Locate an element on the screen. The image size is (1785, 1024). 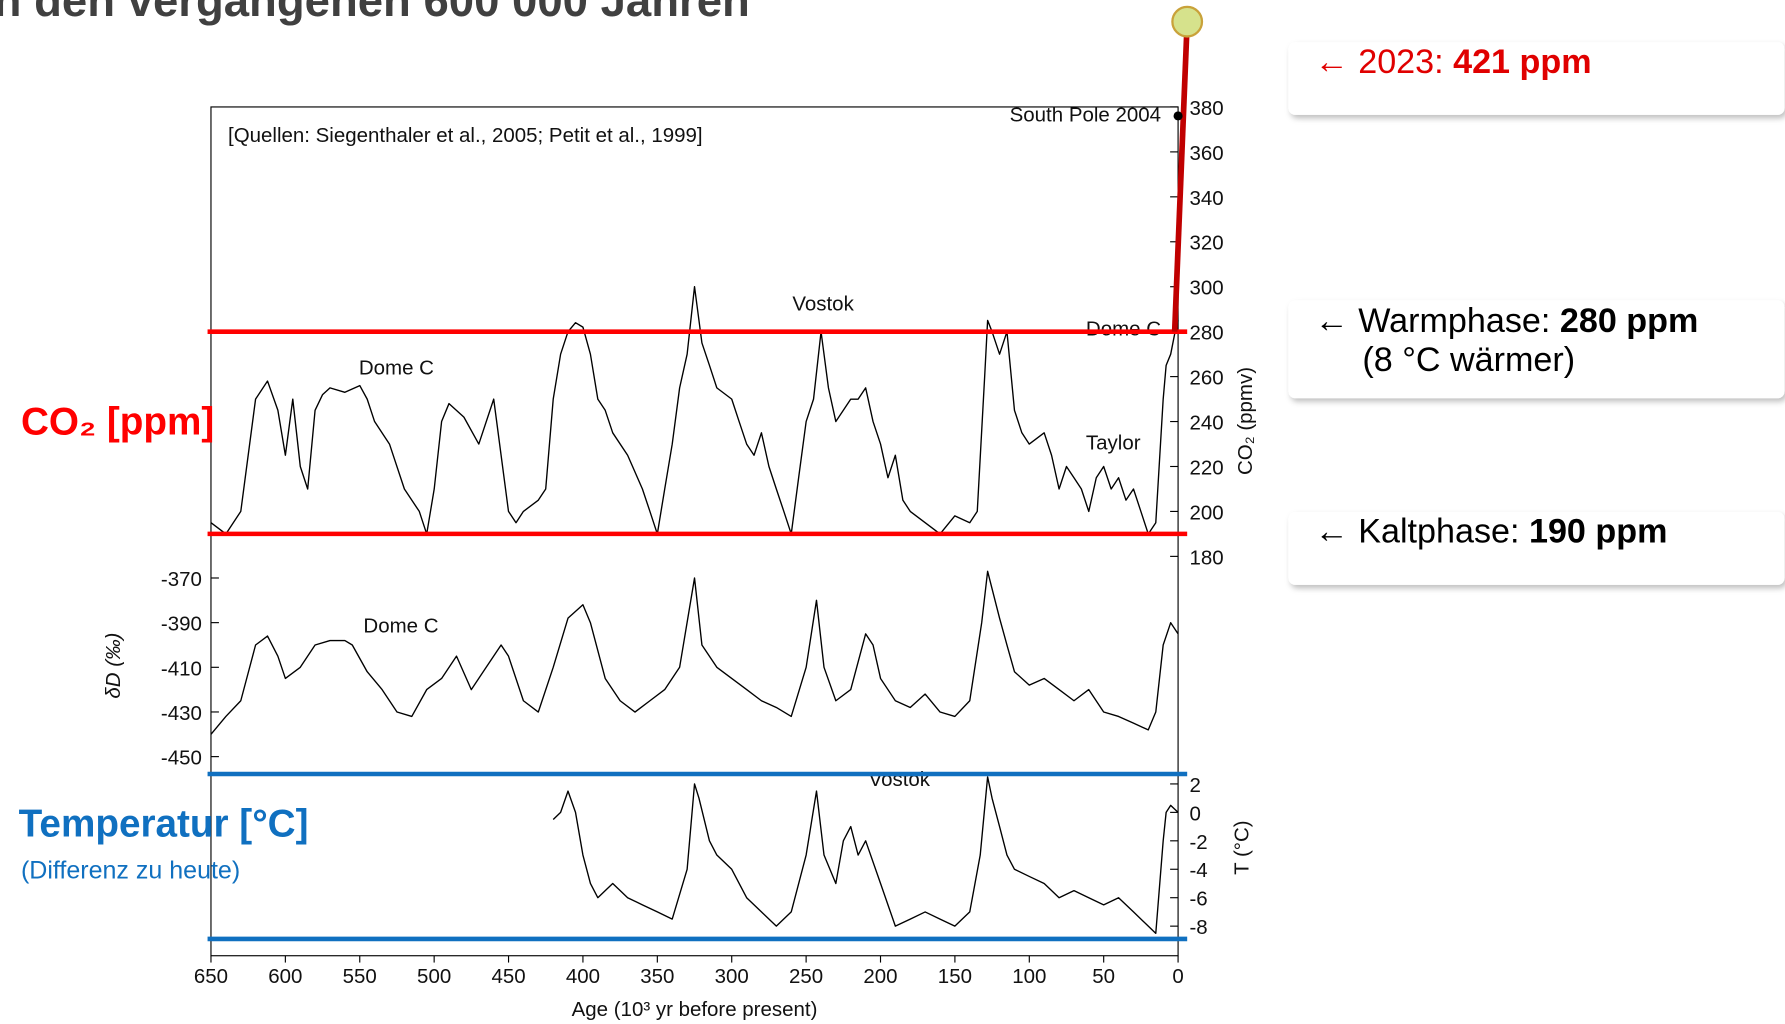
callout-label: ← Kaltphase: is located at coordinates (1422, 532).